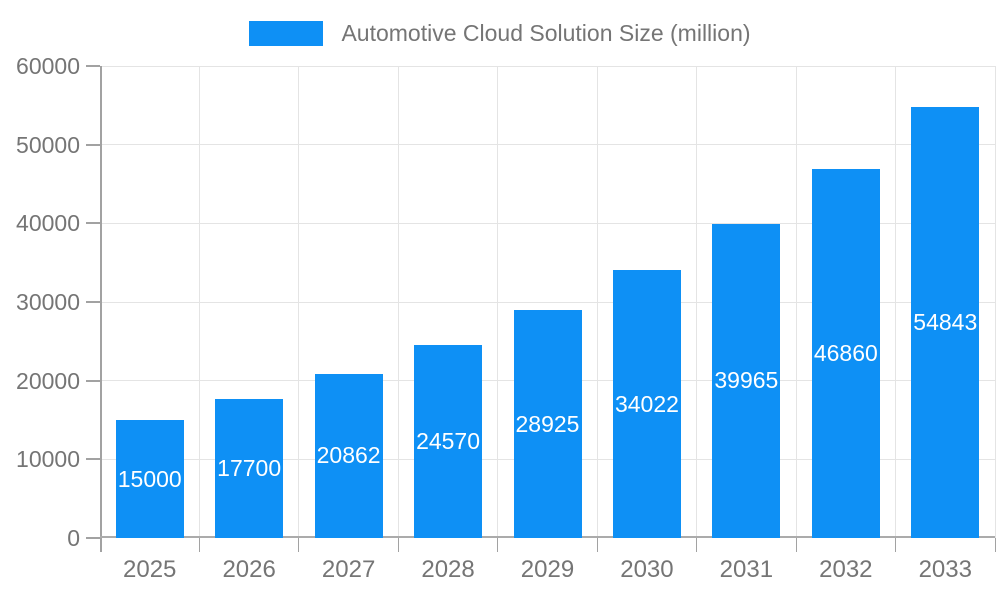 This screenshot has height=600, width=1000. I want to click on bar: 34022, so click(646, 404).